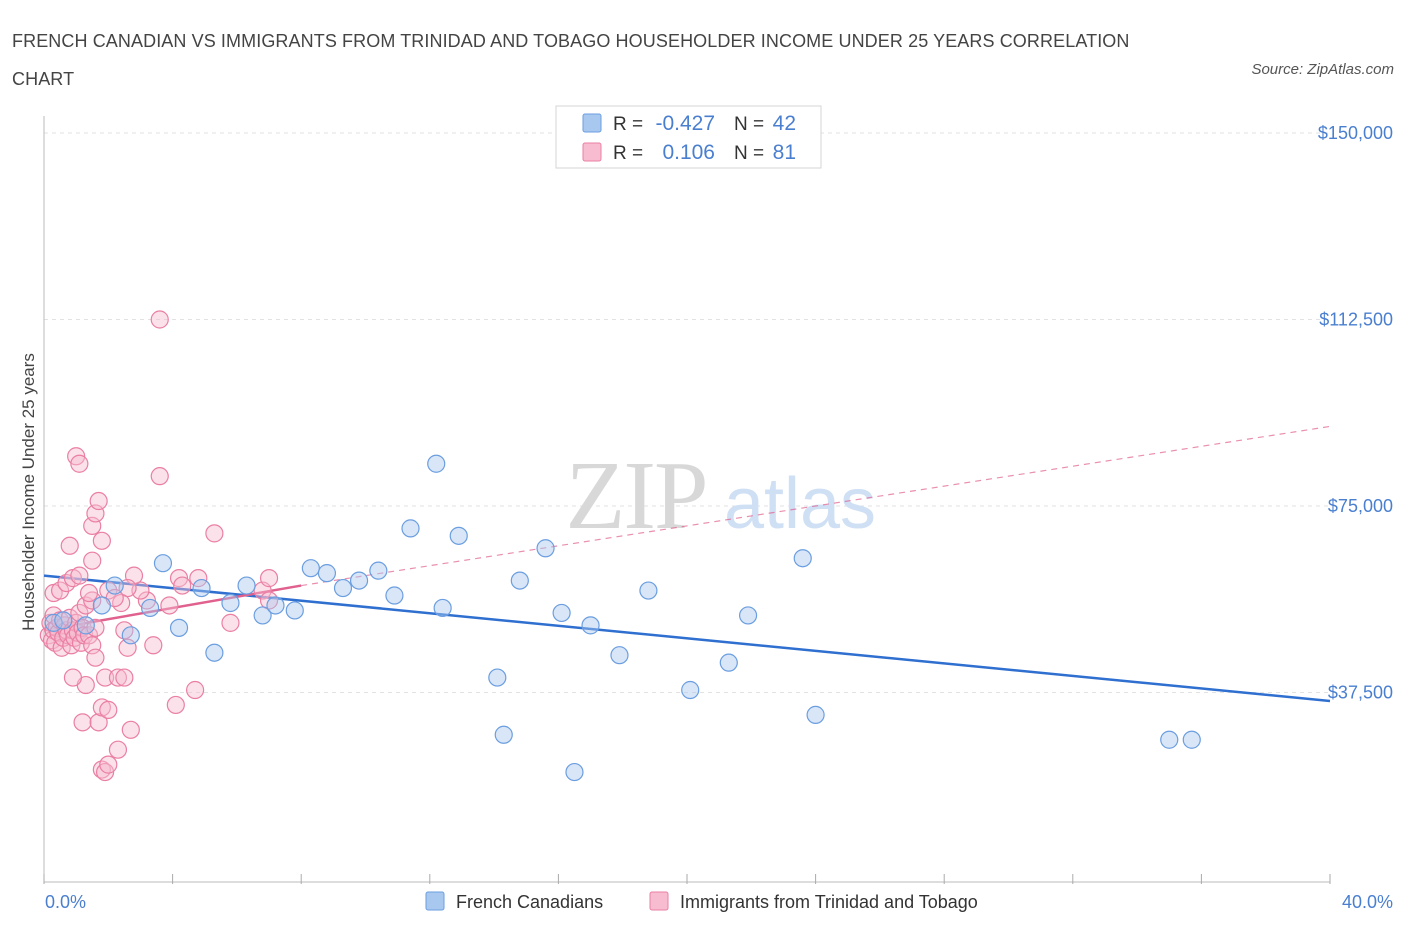 The height and width of the screenshot is (930, 1406). Describe the element at coordinates (592, 152) in the screenshot. I see `legend-top-swatch-pink` at that location.